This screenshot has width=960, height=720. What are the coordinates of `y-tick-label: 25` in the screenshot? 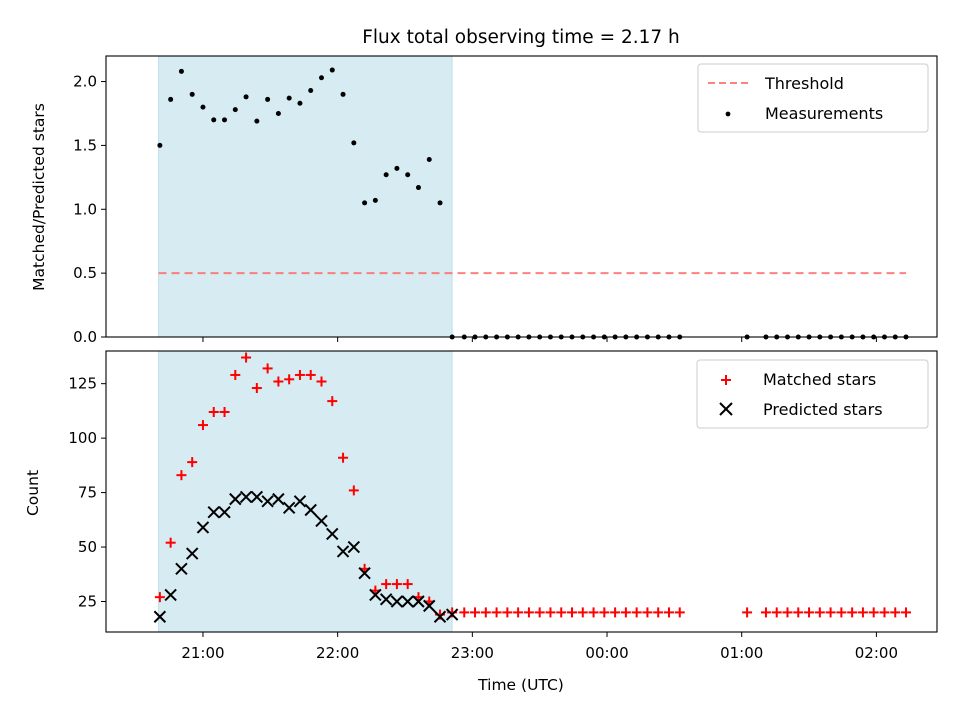 It's located at (87, 602).